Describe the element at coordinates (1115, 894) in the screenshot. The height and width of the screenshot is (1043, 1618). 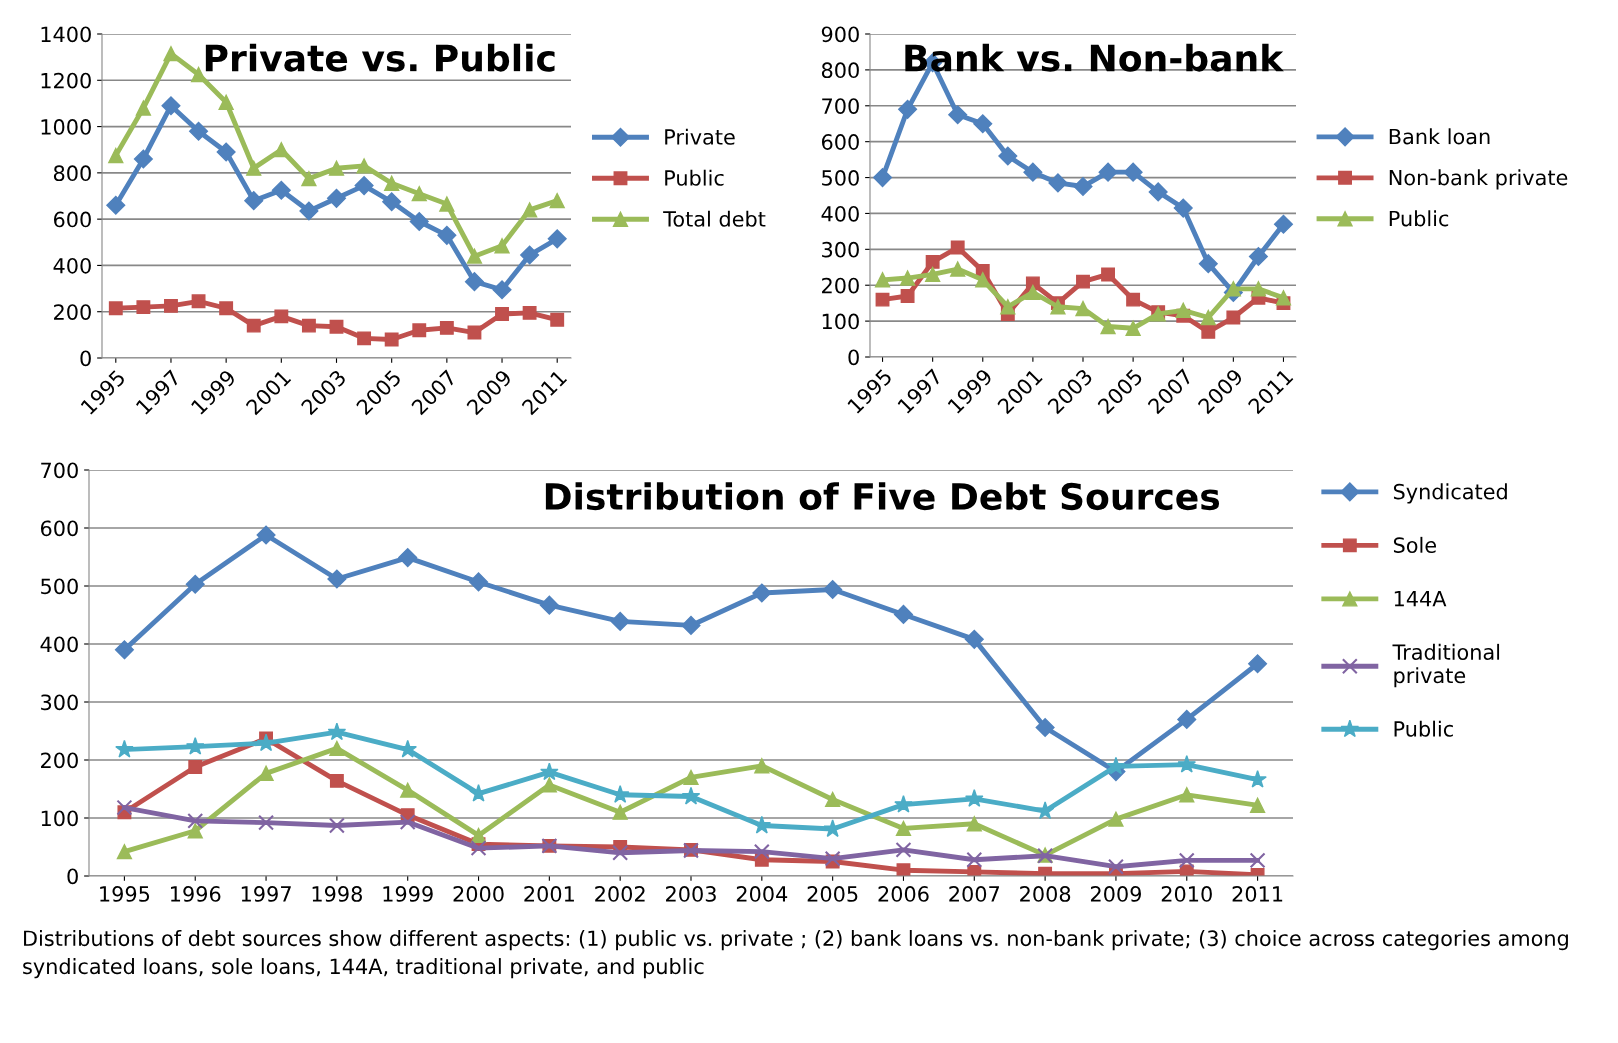
I see `x-tick-label: 2009` at that location.